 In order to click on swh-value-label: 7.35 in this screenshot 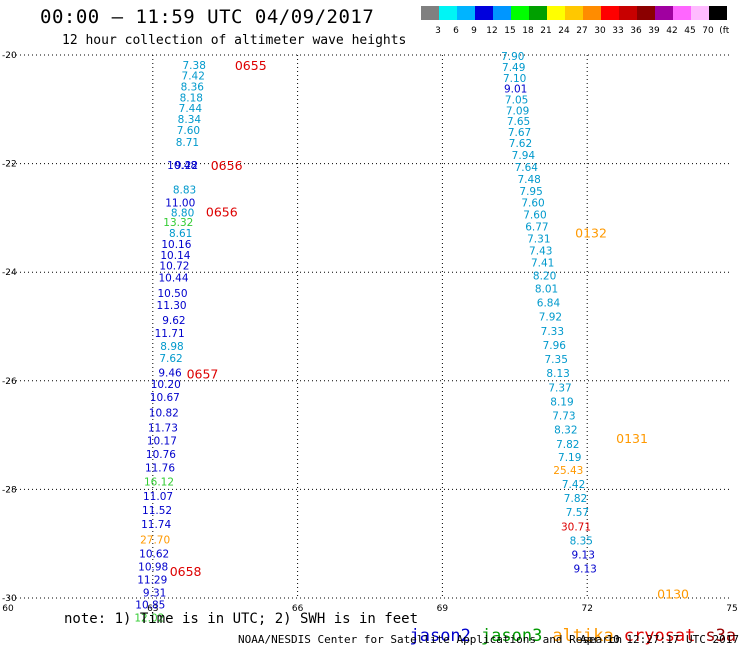, I will do `click(556, 360)`.